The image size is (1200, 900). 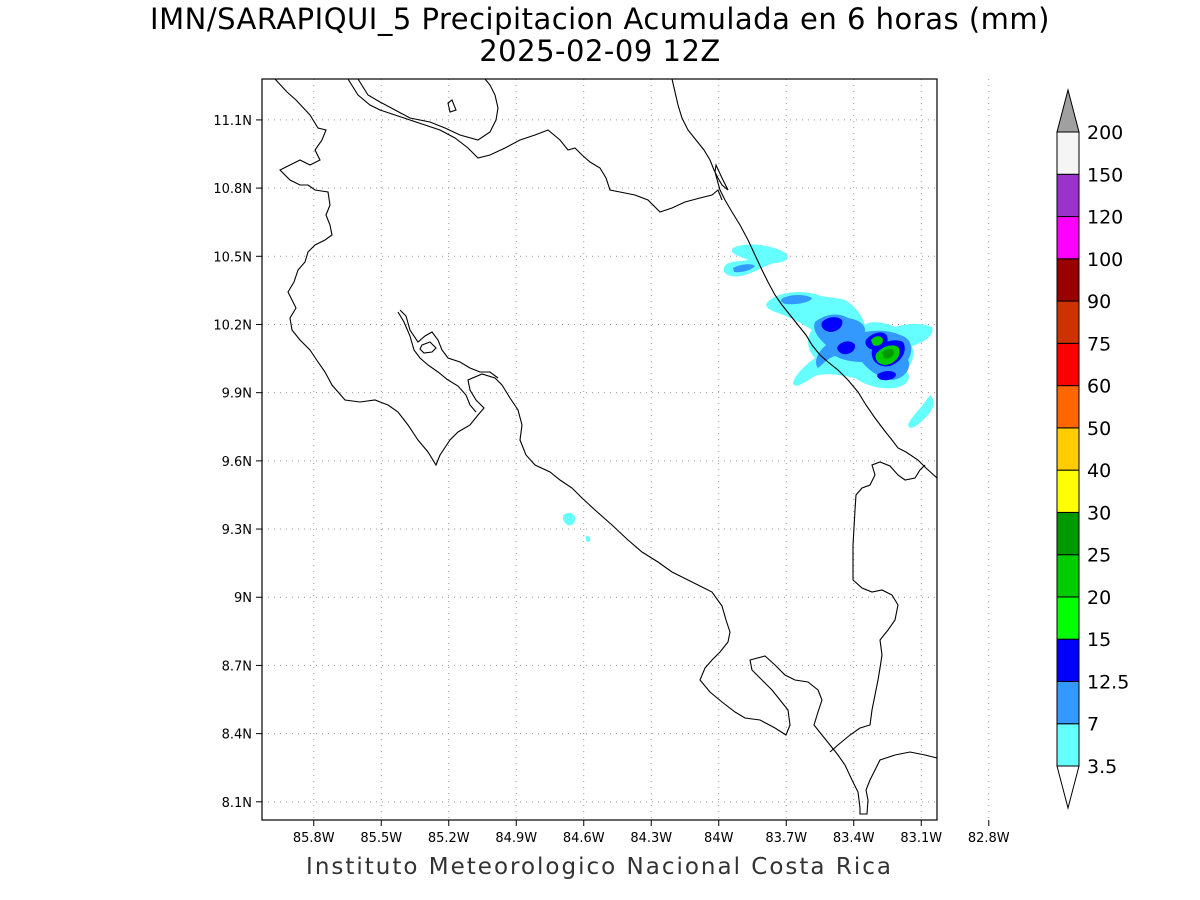 I want to click on colorbar-high-arrow, so click(x=1068, y=110).